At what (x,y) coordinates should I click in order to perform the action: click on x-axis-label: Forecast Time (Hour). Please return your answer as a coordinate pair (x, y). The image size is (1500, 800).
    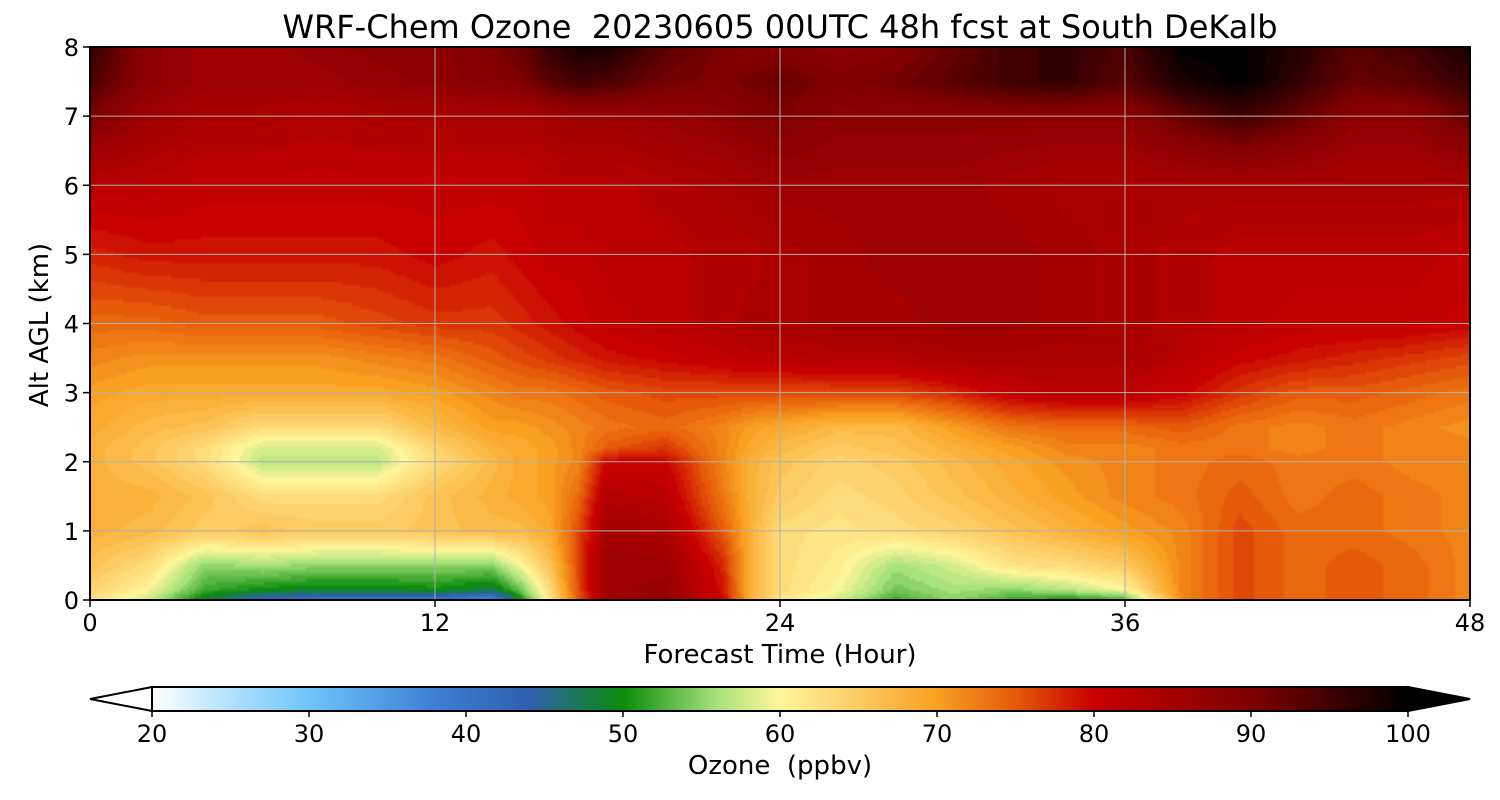
    Looking at the image, I should click on (780, 655).